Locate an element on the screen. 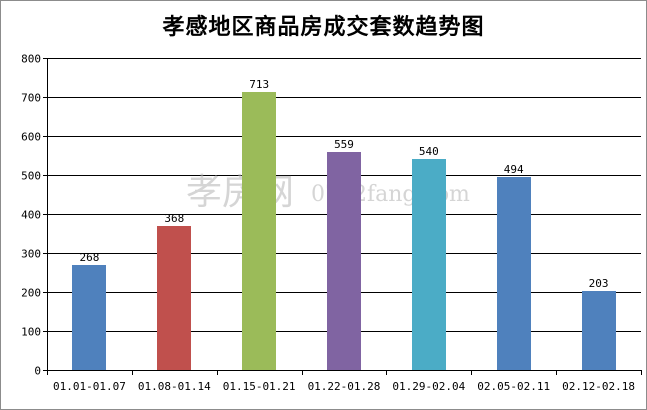 The height and width of the screenshot is (410, 647). x-tick-label: 02.12-02.18 is located at coordinates (598, 386).